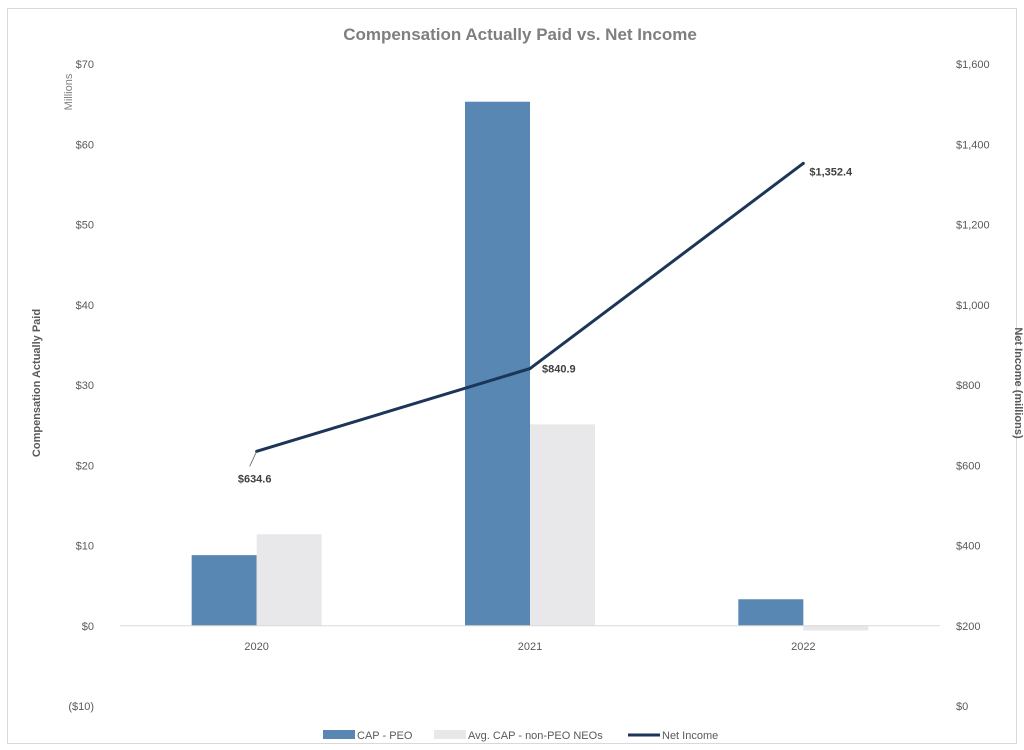 The height and width of the screenshot is (750, 1024). Describe the element at coordinates (497, 363) in the screenshot. I see `bar-cap-peo-2021` at that location.